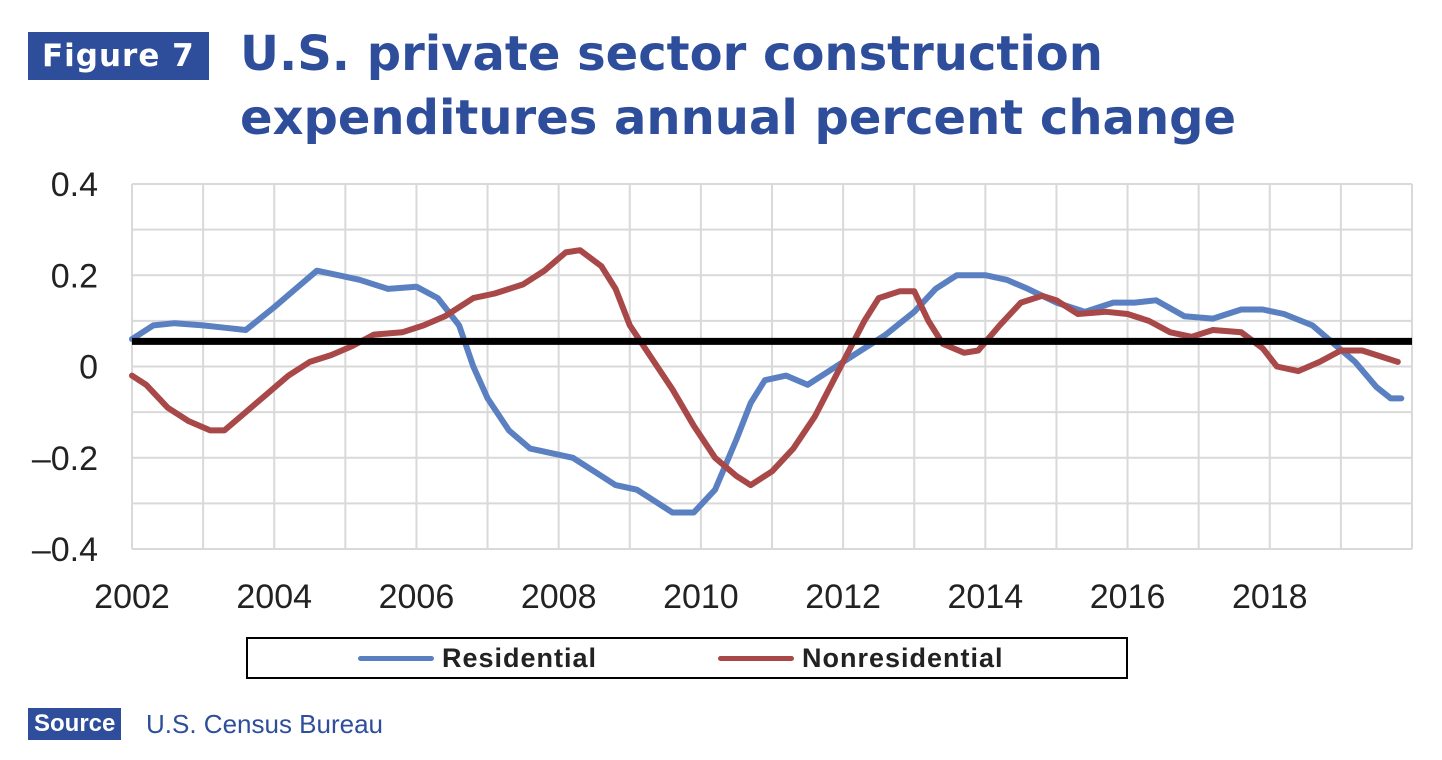 This screenshot has height=760, width=1442. What do you see at coordinates (1128, 597) in the screenshot?
I see `x-tick-label: 2016` at bounding box center [1128, 597].